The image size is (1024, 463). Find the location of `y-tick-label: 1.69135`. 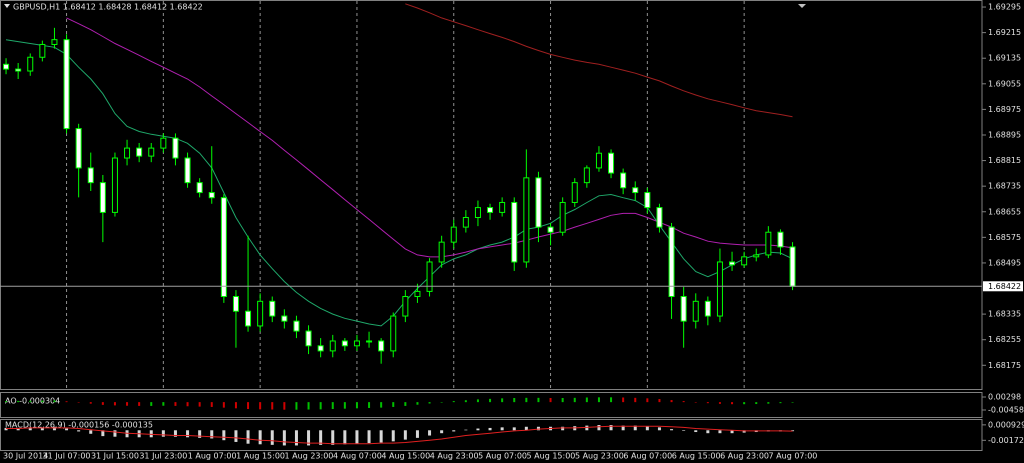

y-tick-label: 1.69135 is located at coordinates (1004, 58).